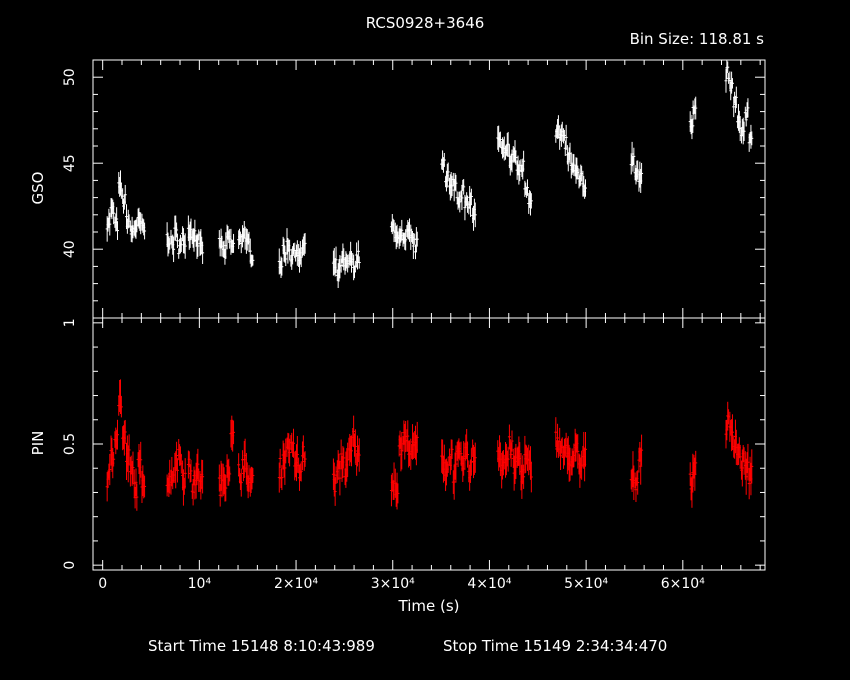 The image size is (850, 680). What do you see at coordinates (683, 584) in the screenshot?
I see `xtick-label: 6×10⁴` at bounding box center [683, 584].